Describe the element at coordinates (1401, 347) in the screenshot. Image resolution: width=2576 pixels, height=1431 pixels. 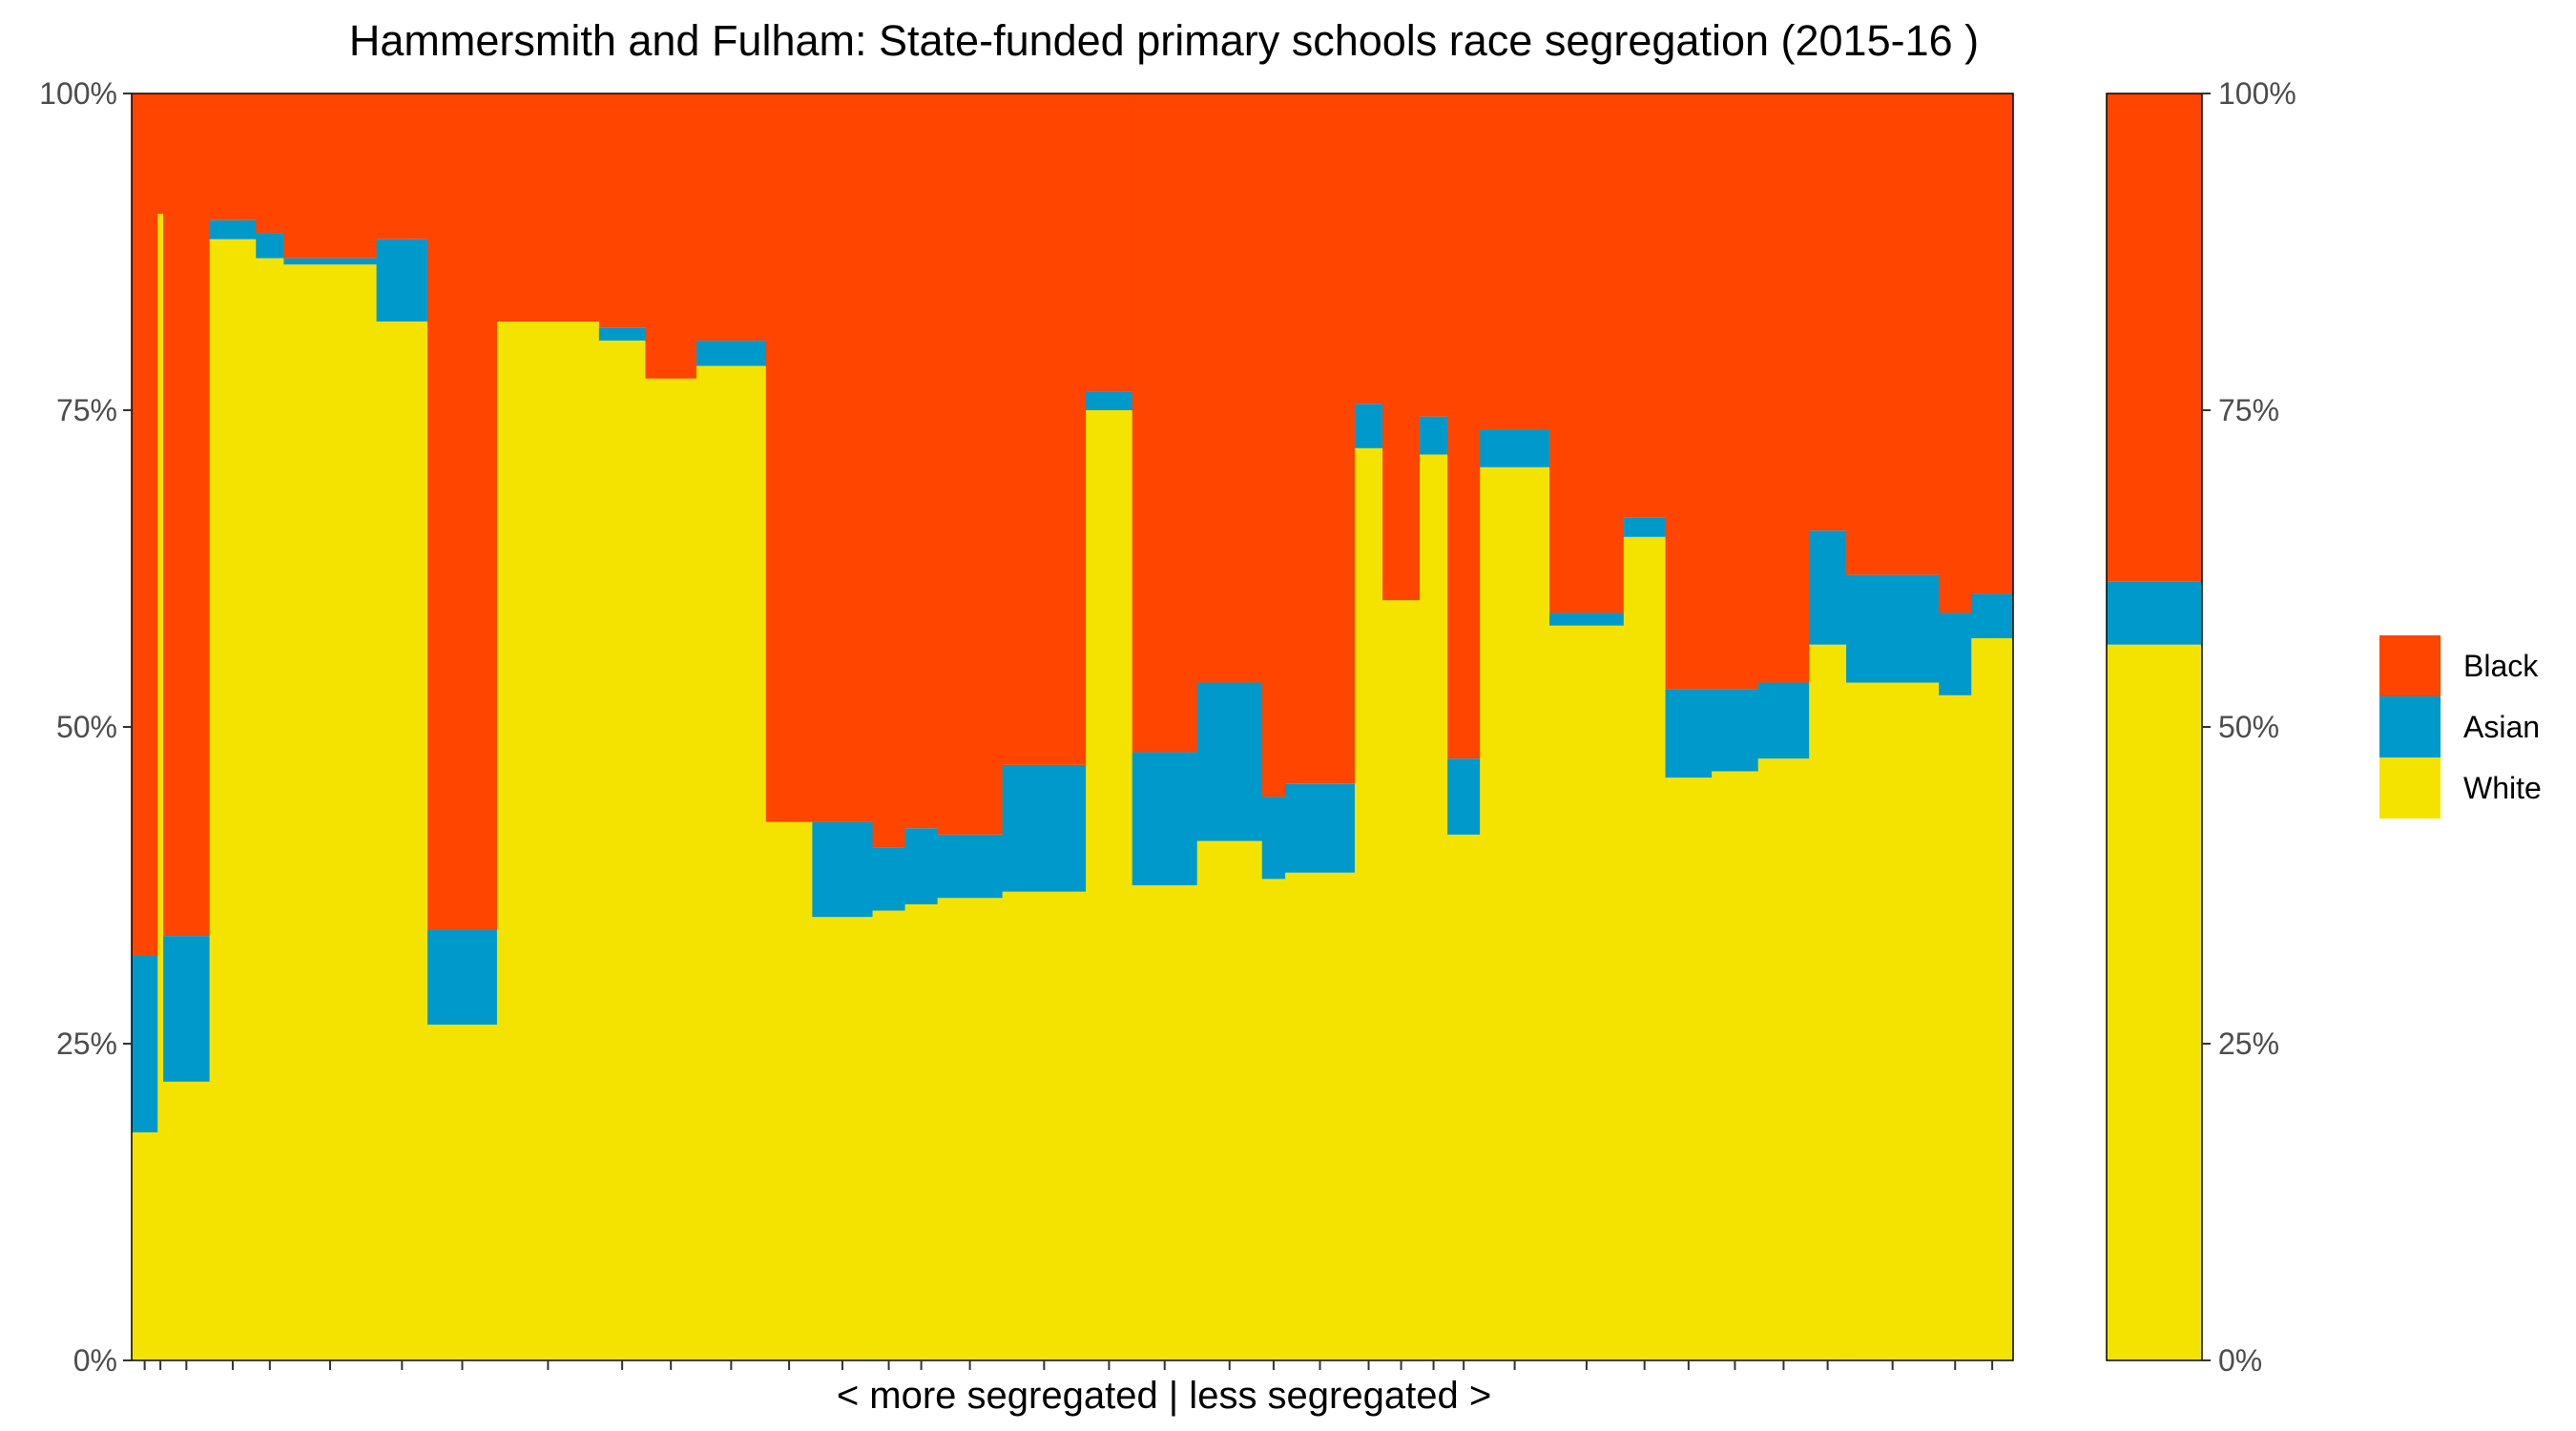
I see `school-25-black-segment` at that location.